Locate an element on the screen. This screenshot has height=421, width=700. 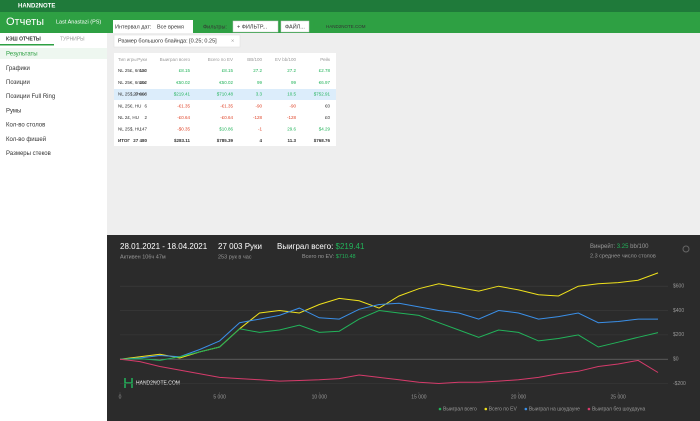
ev-stat: Всего по EV: $710.48 is located at coordinates (329, 257).